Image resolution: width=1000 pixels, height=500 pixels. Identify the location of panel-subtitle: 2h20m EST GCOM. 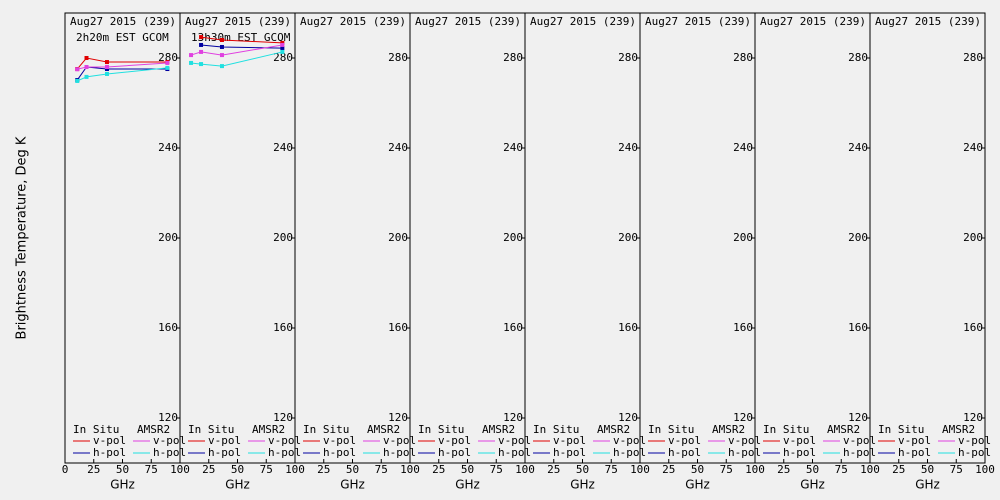
(122, 37).